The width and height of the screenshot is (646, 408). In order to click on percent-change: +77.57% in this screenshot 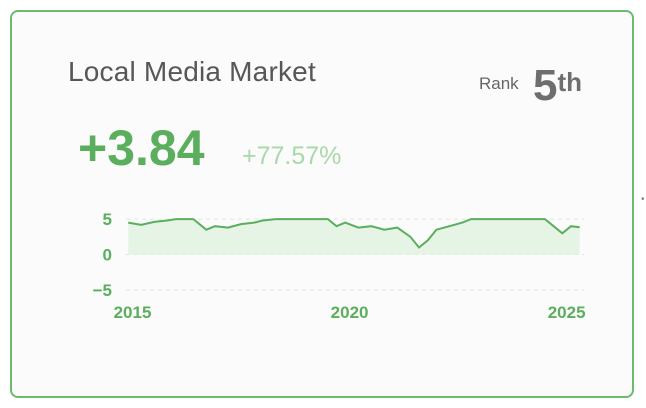, I will do `click(292, 156)`.